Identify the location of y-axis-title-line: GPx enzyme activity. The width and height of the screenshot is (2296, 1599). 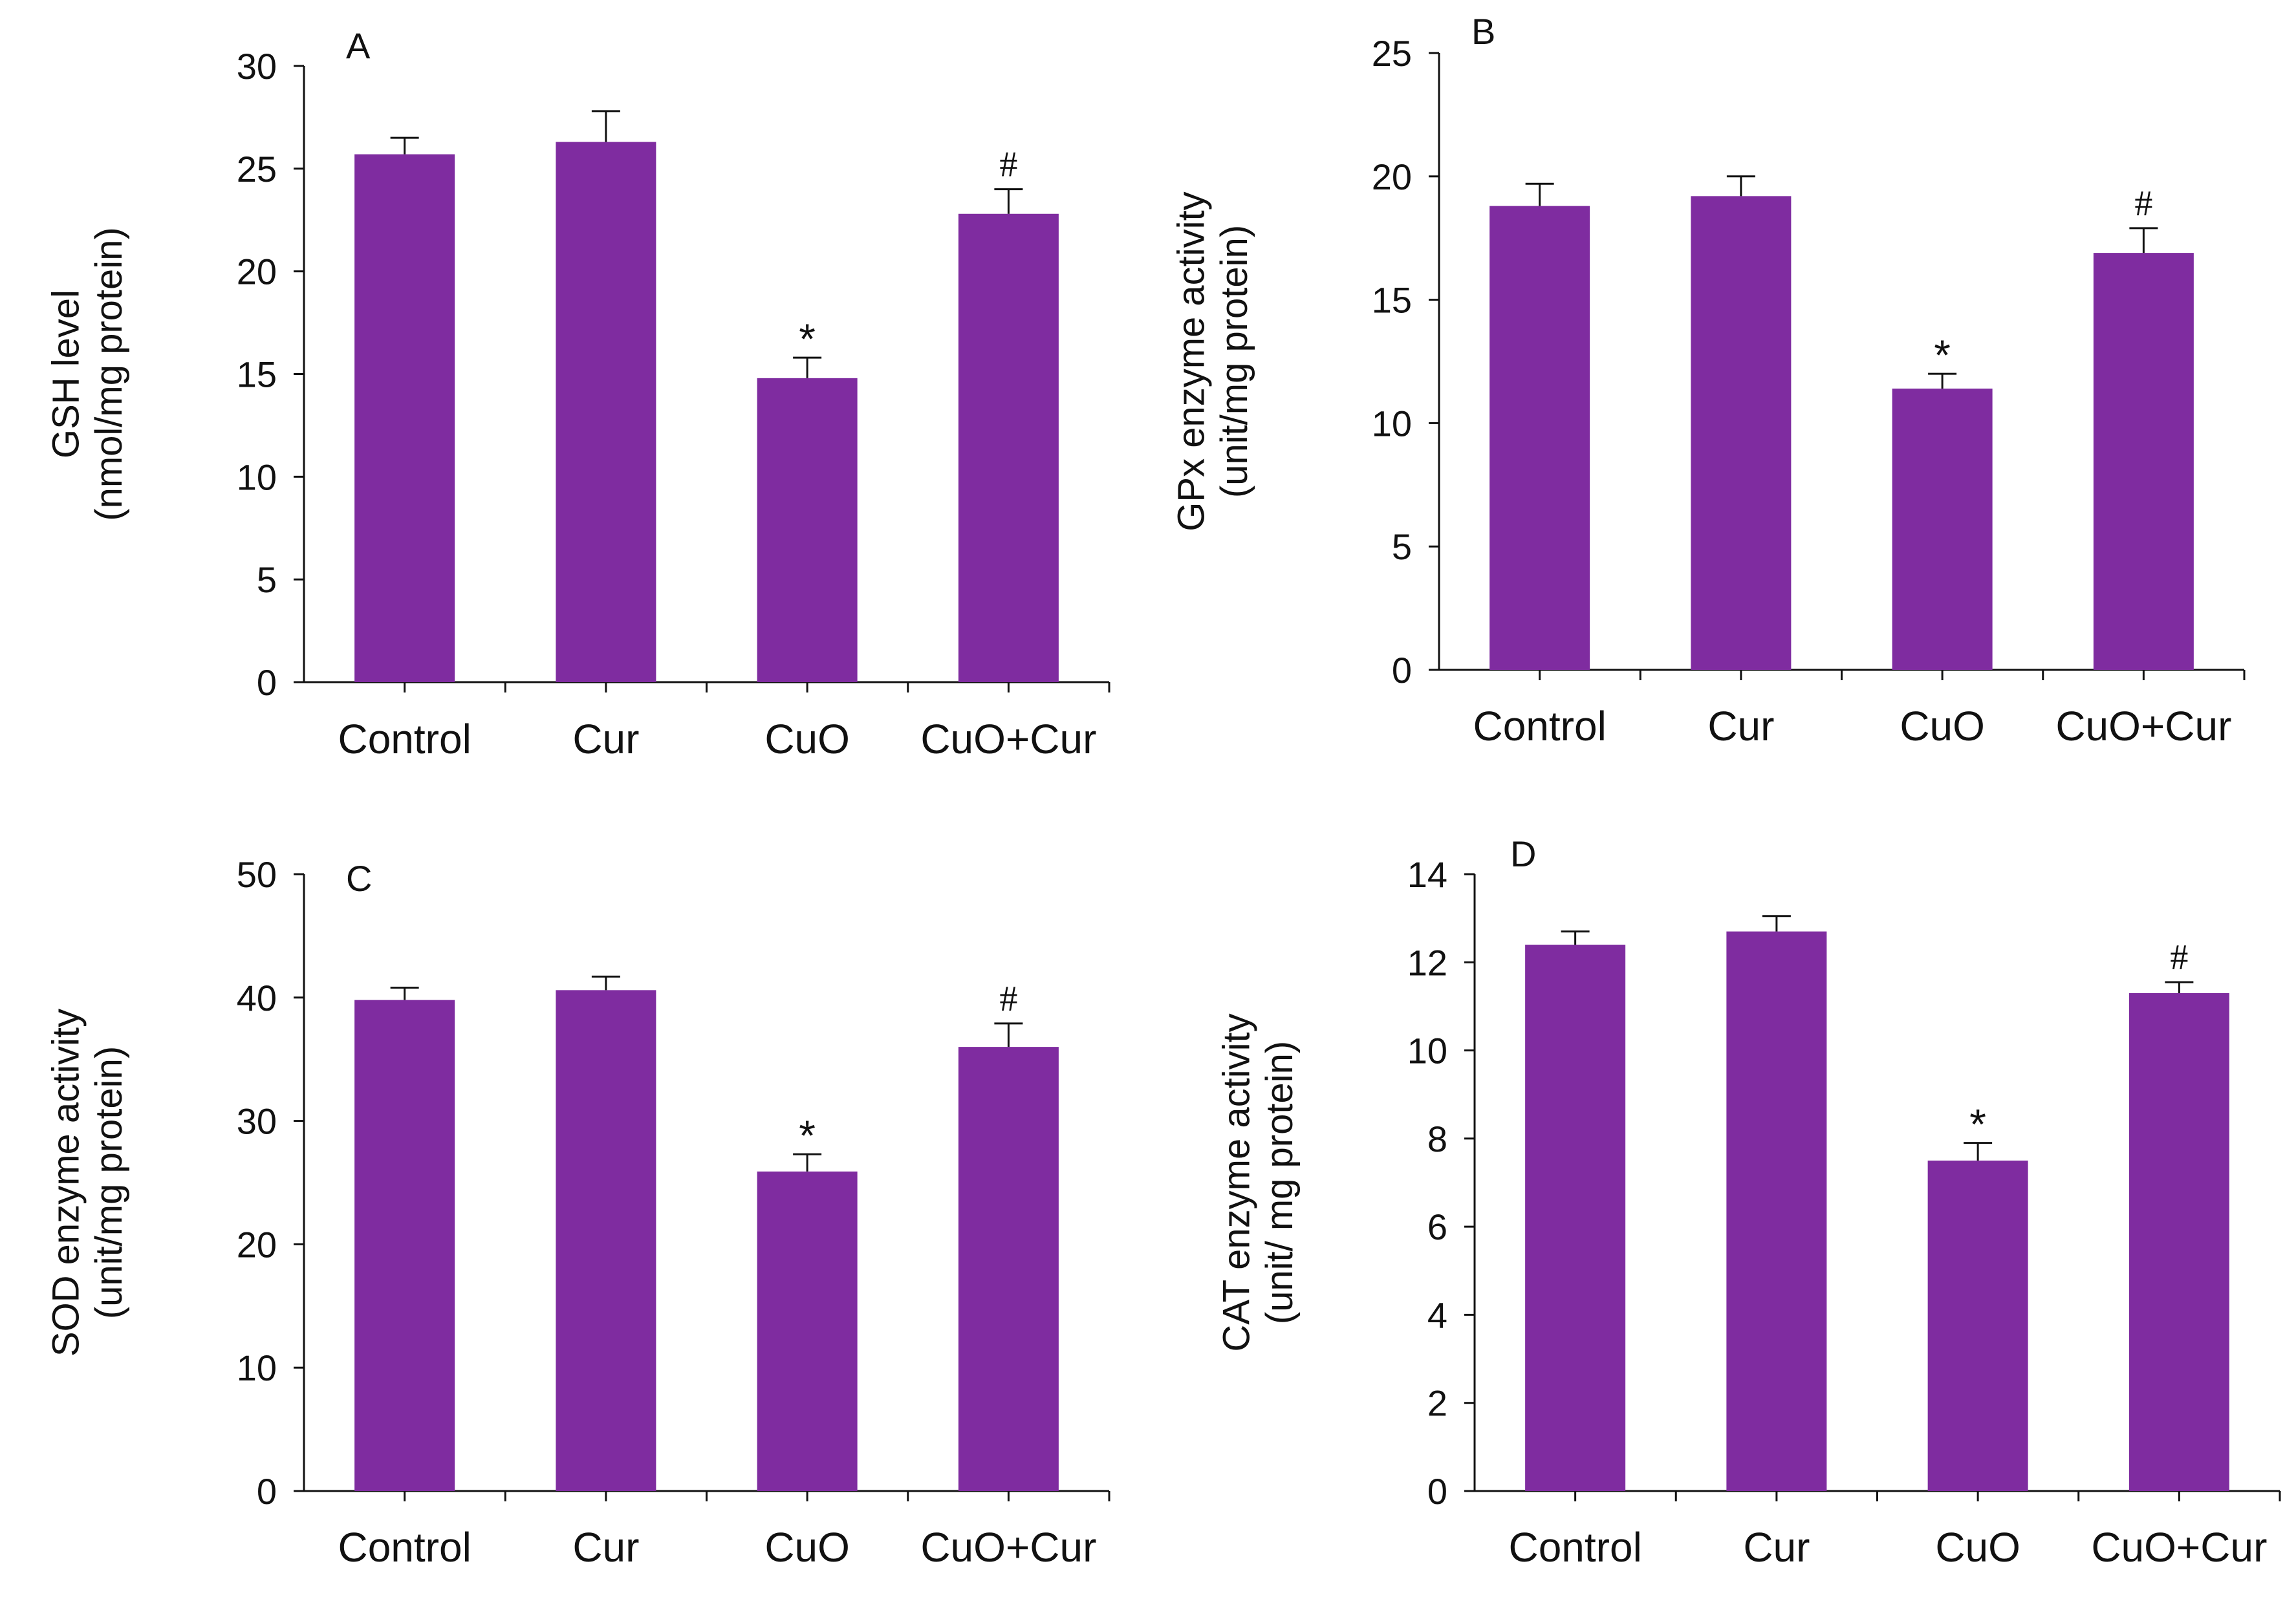
(1191, 361).